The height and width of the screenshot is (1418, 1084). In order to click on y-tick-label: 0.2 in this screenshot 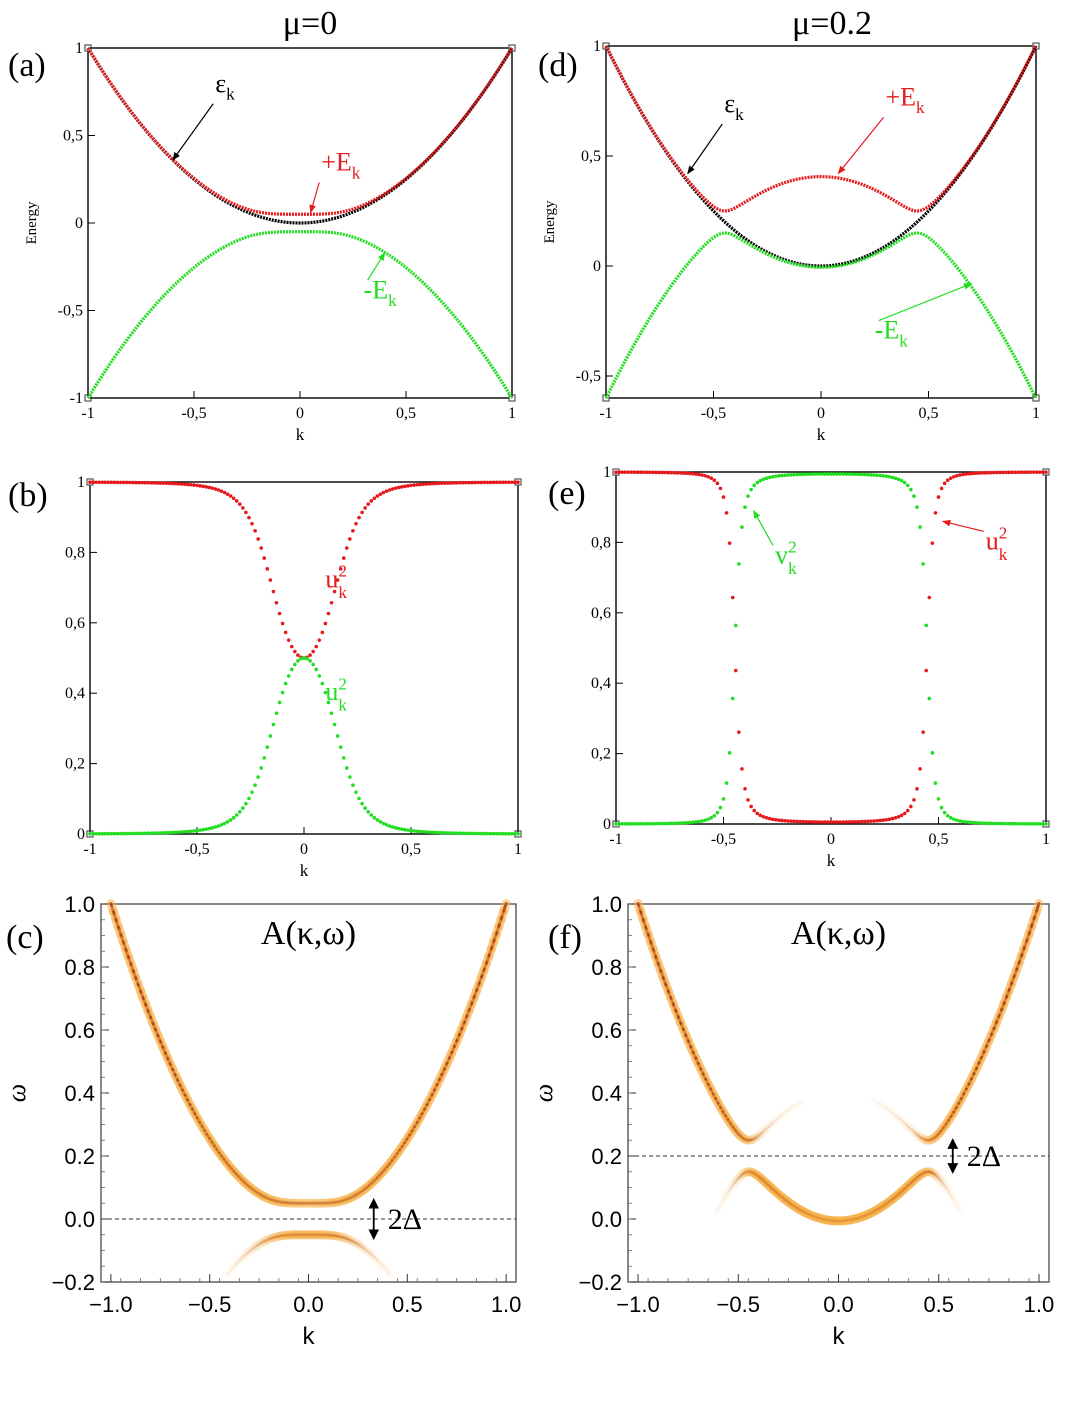, I will do `click(606, 1156)`.